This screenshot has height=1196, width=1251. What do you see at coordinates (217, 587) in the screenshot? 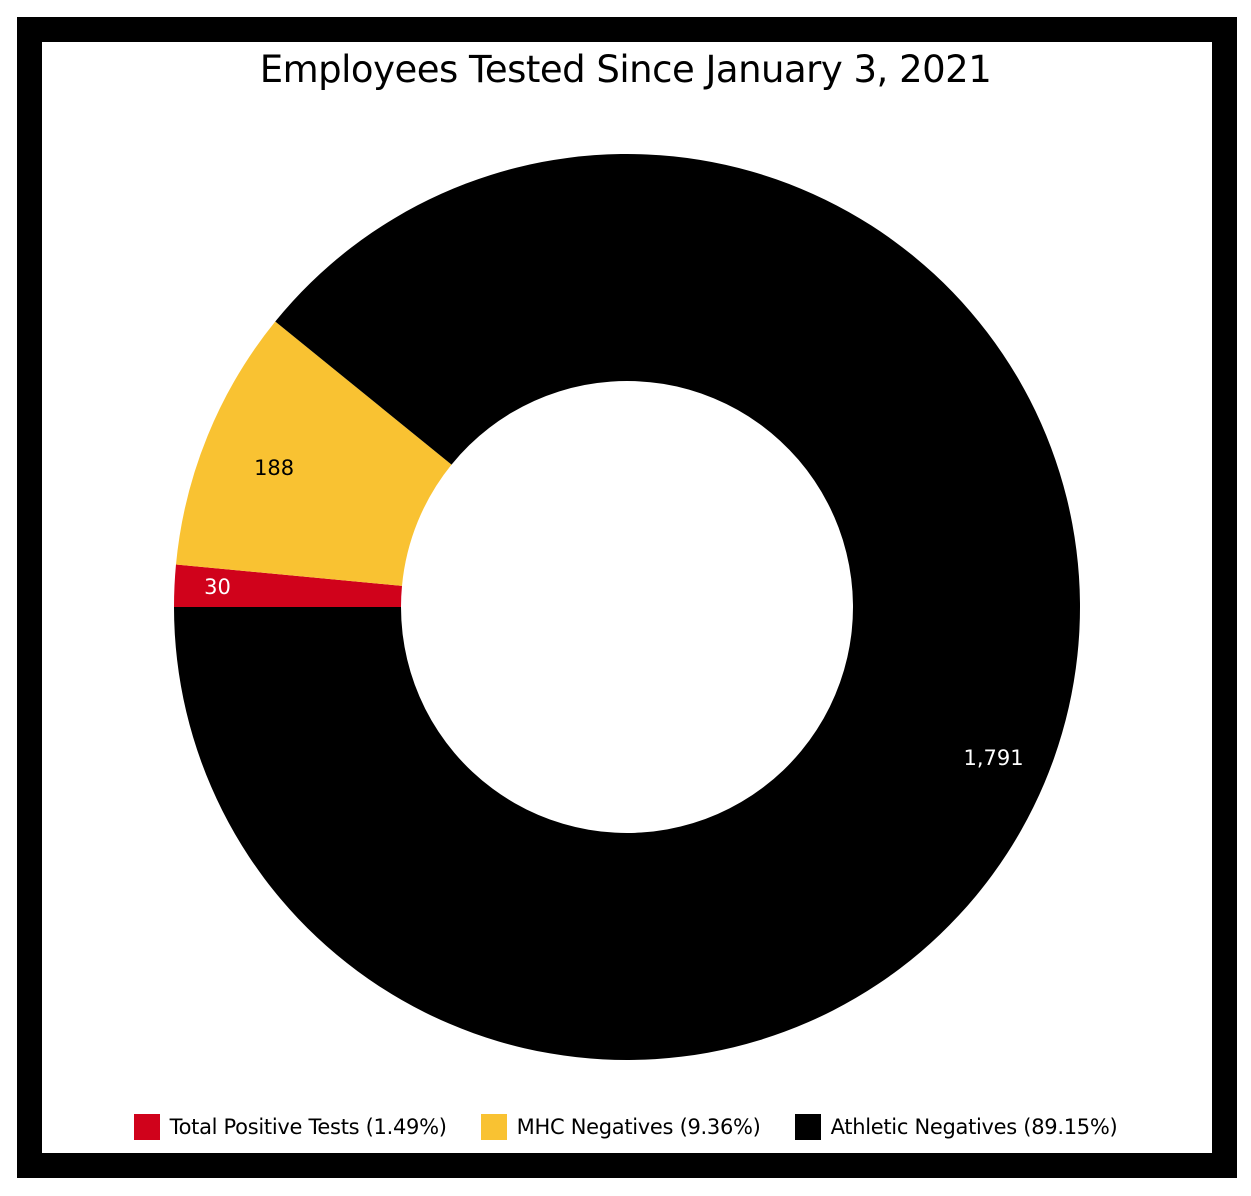
I see `data-label-0: 30` at bounding box center [217, 587].